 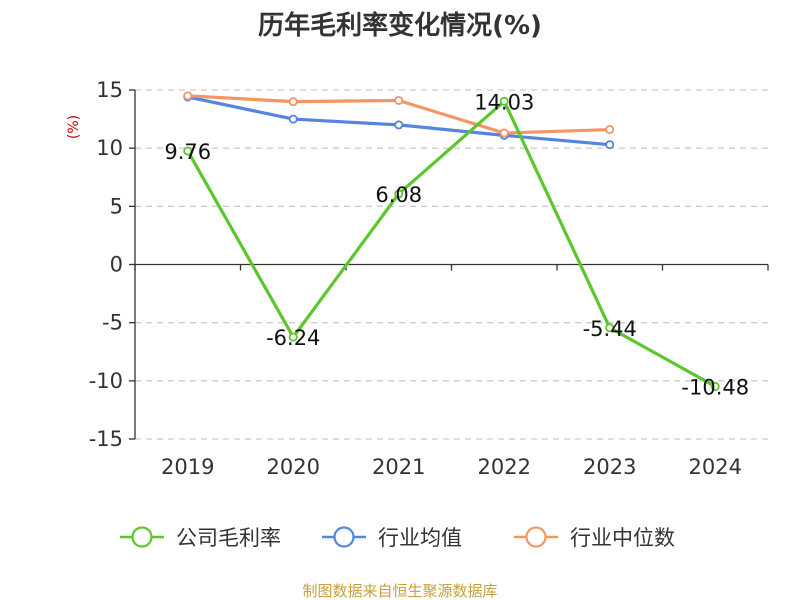 What do you see at coordinates (609, 467) in the screenshot?
I see `x-tick-label: 2023` at bounding box center [609, 467].